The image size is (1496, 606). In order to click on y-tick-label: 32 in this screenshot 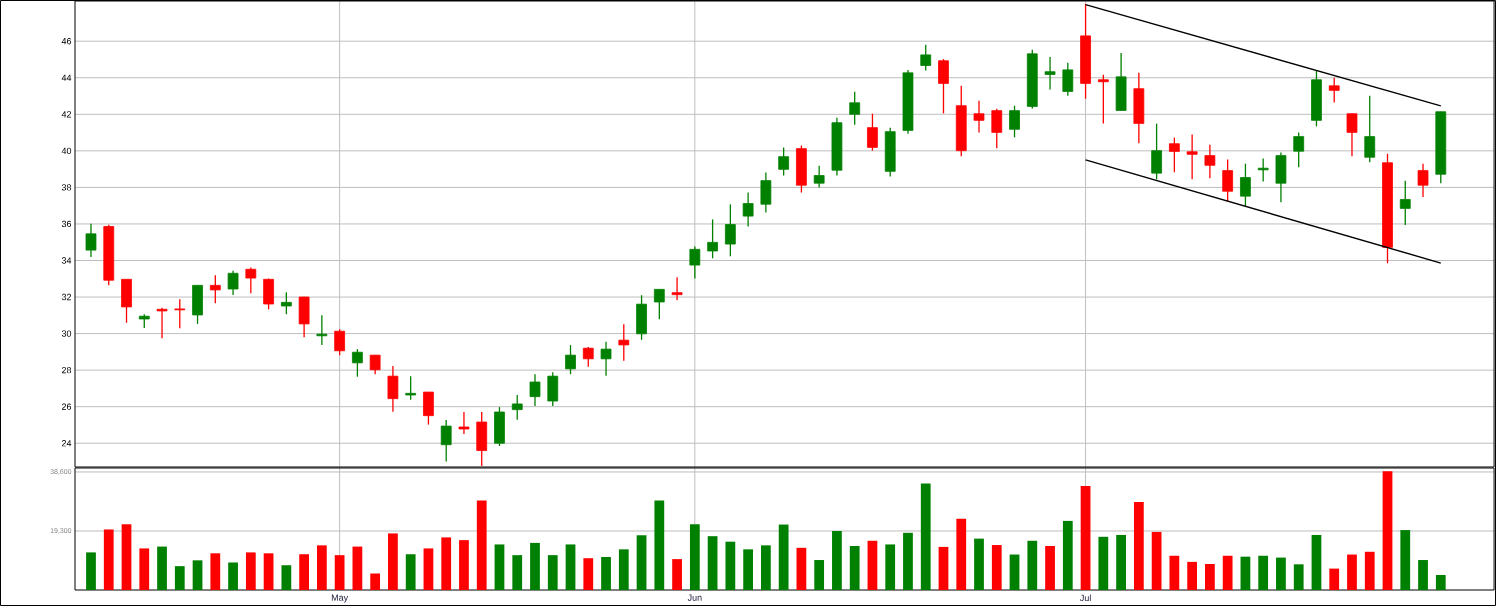, I will do `click(66, 297)`.